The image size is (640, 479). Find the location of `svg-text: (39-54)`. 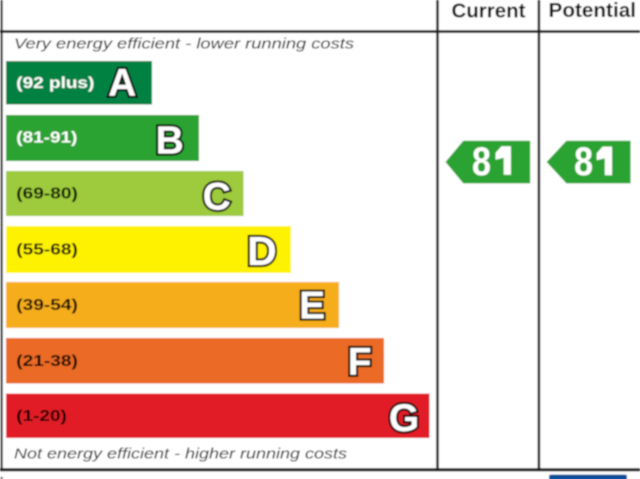

svg-text: (39-54) is located at coordinates (47, 305).